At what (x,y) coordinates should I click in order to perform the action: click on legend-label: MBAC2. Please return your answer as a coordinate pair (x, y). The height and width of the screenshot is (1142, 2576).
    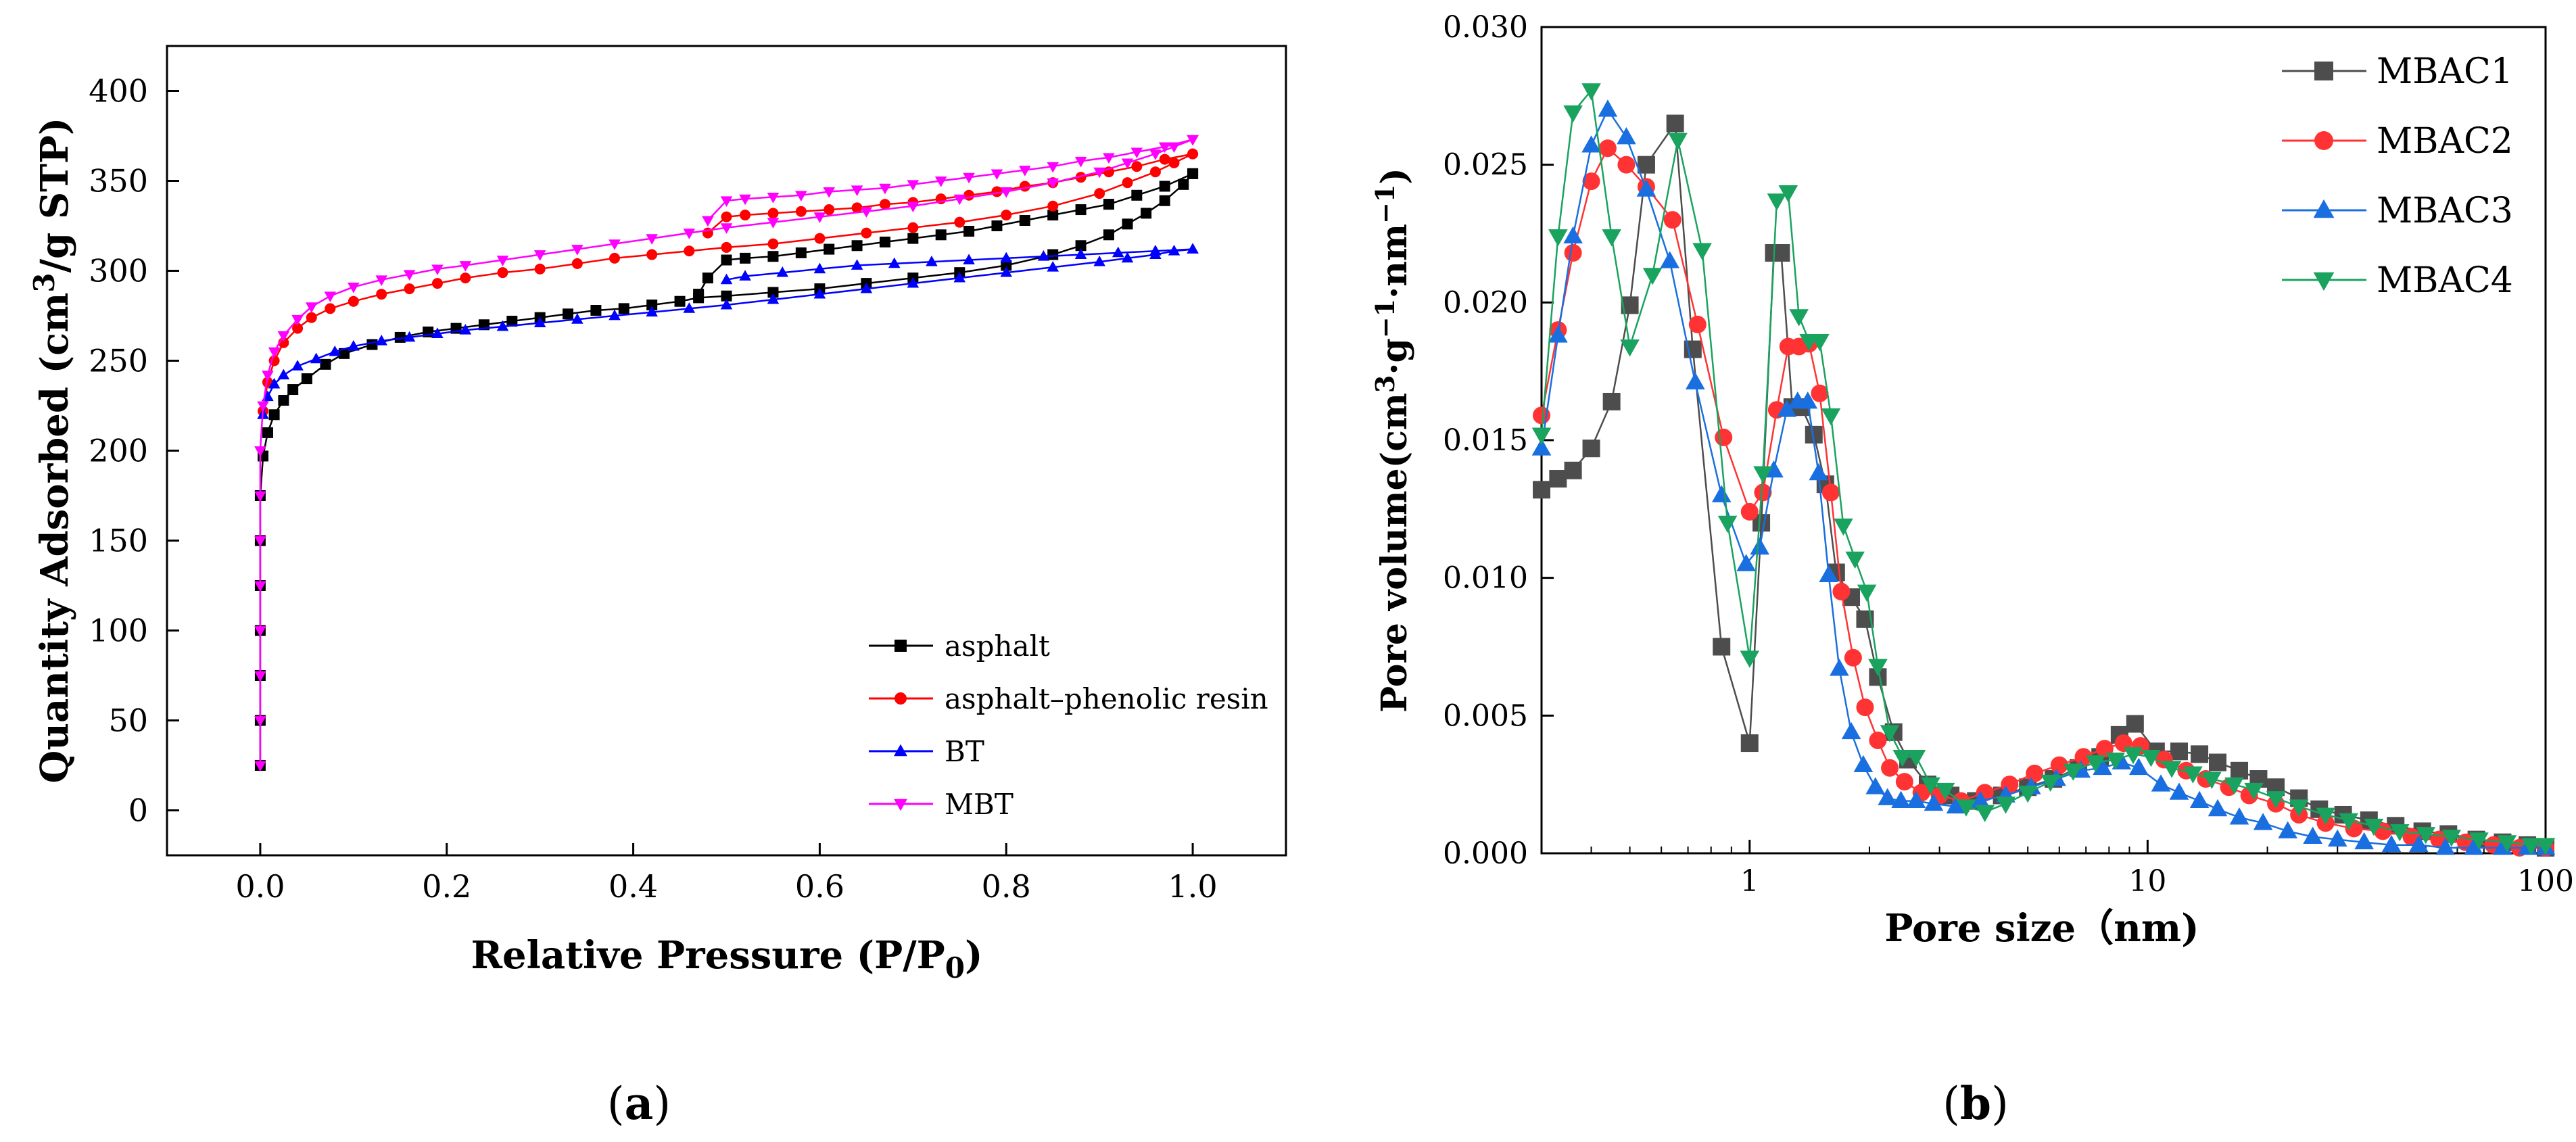
    Looking at the image, I should click on (2445, 141).